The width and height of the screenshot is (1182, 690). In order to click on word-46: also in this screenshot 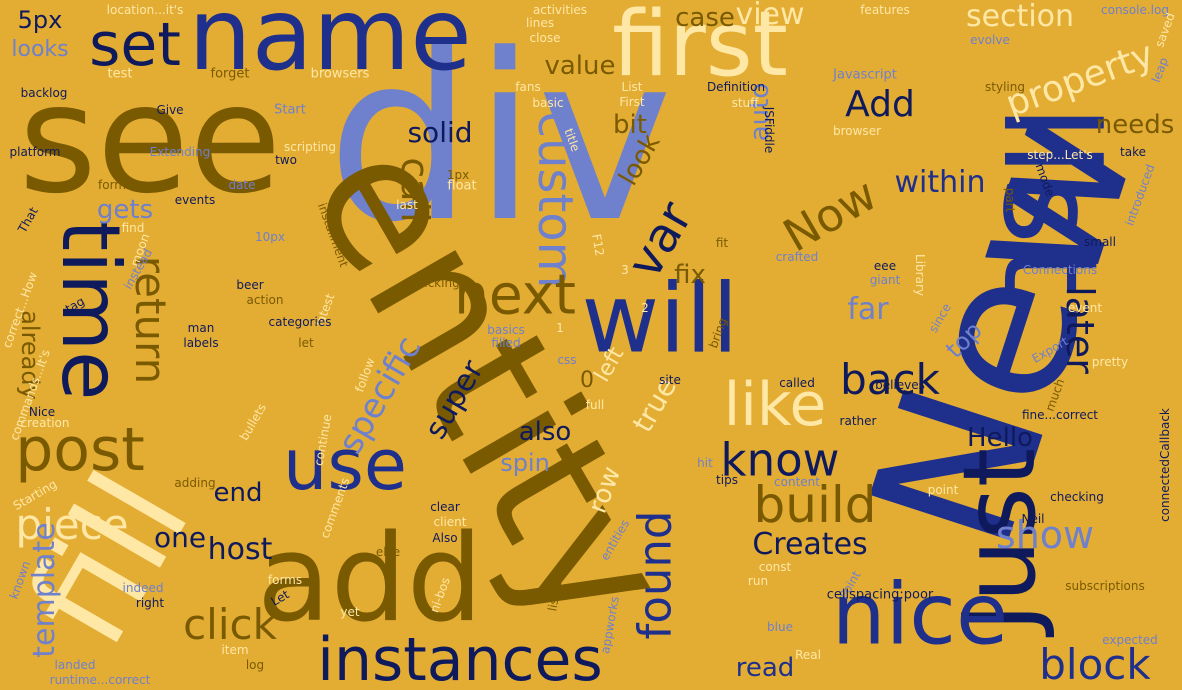, I will do `click(545, 432)`.